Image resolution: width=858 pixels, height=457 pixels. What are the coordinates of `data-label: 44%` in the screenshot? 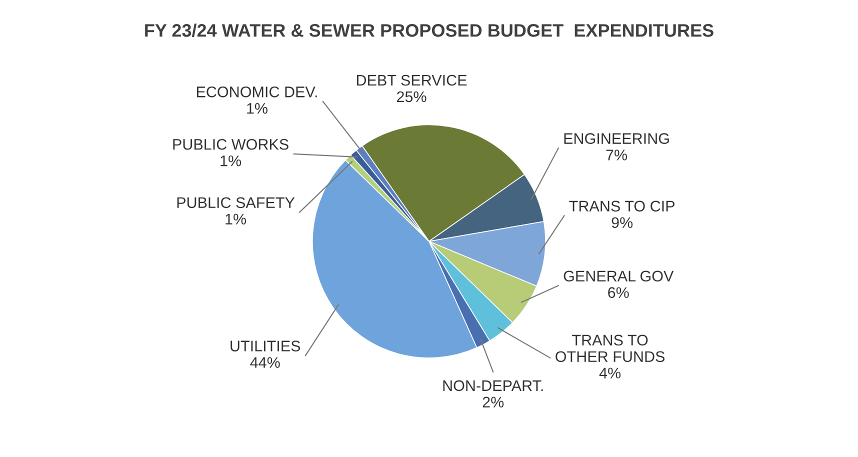 It's located at (265, 362).